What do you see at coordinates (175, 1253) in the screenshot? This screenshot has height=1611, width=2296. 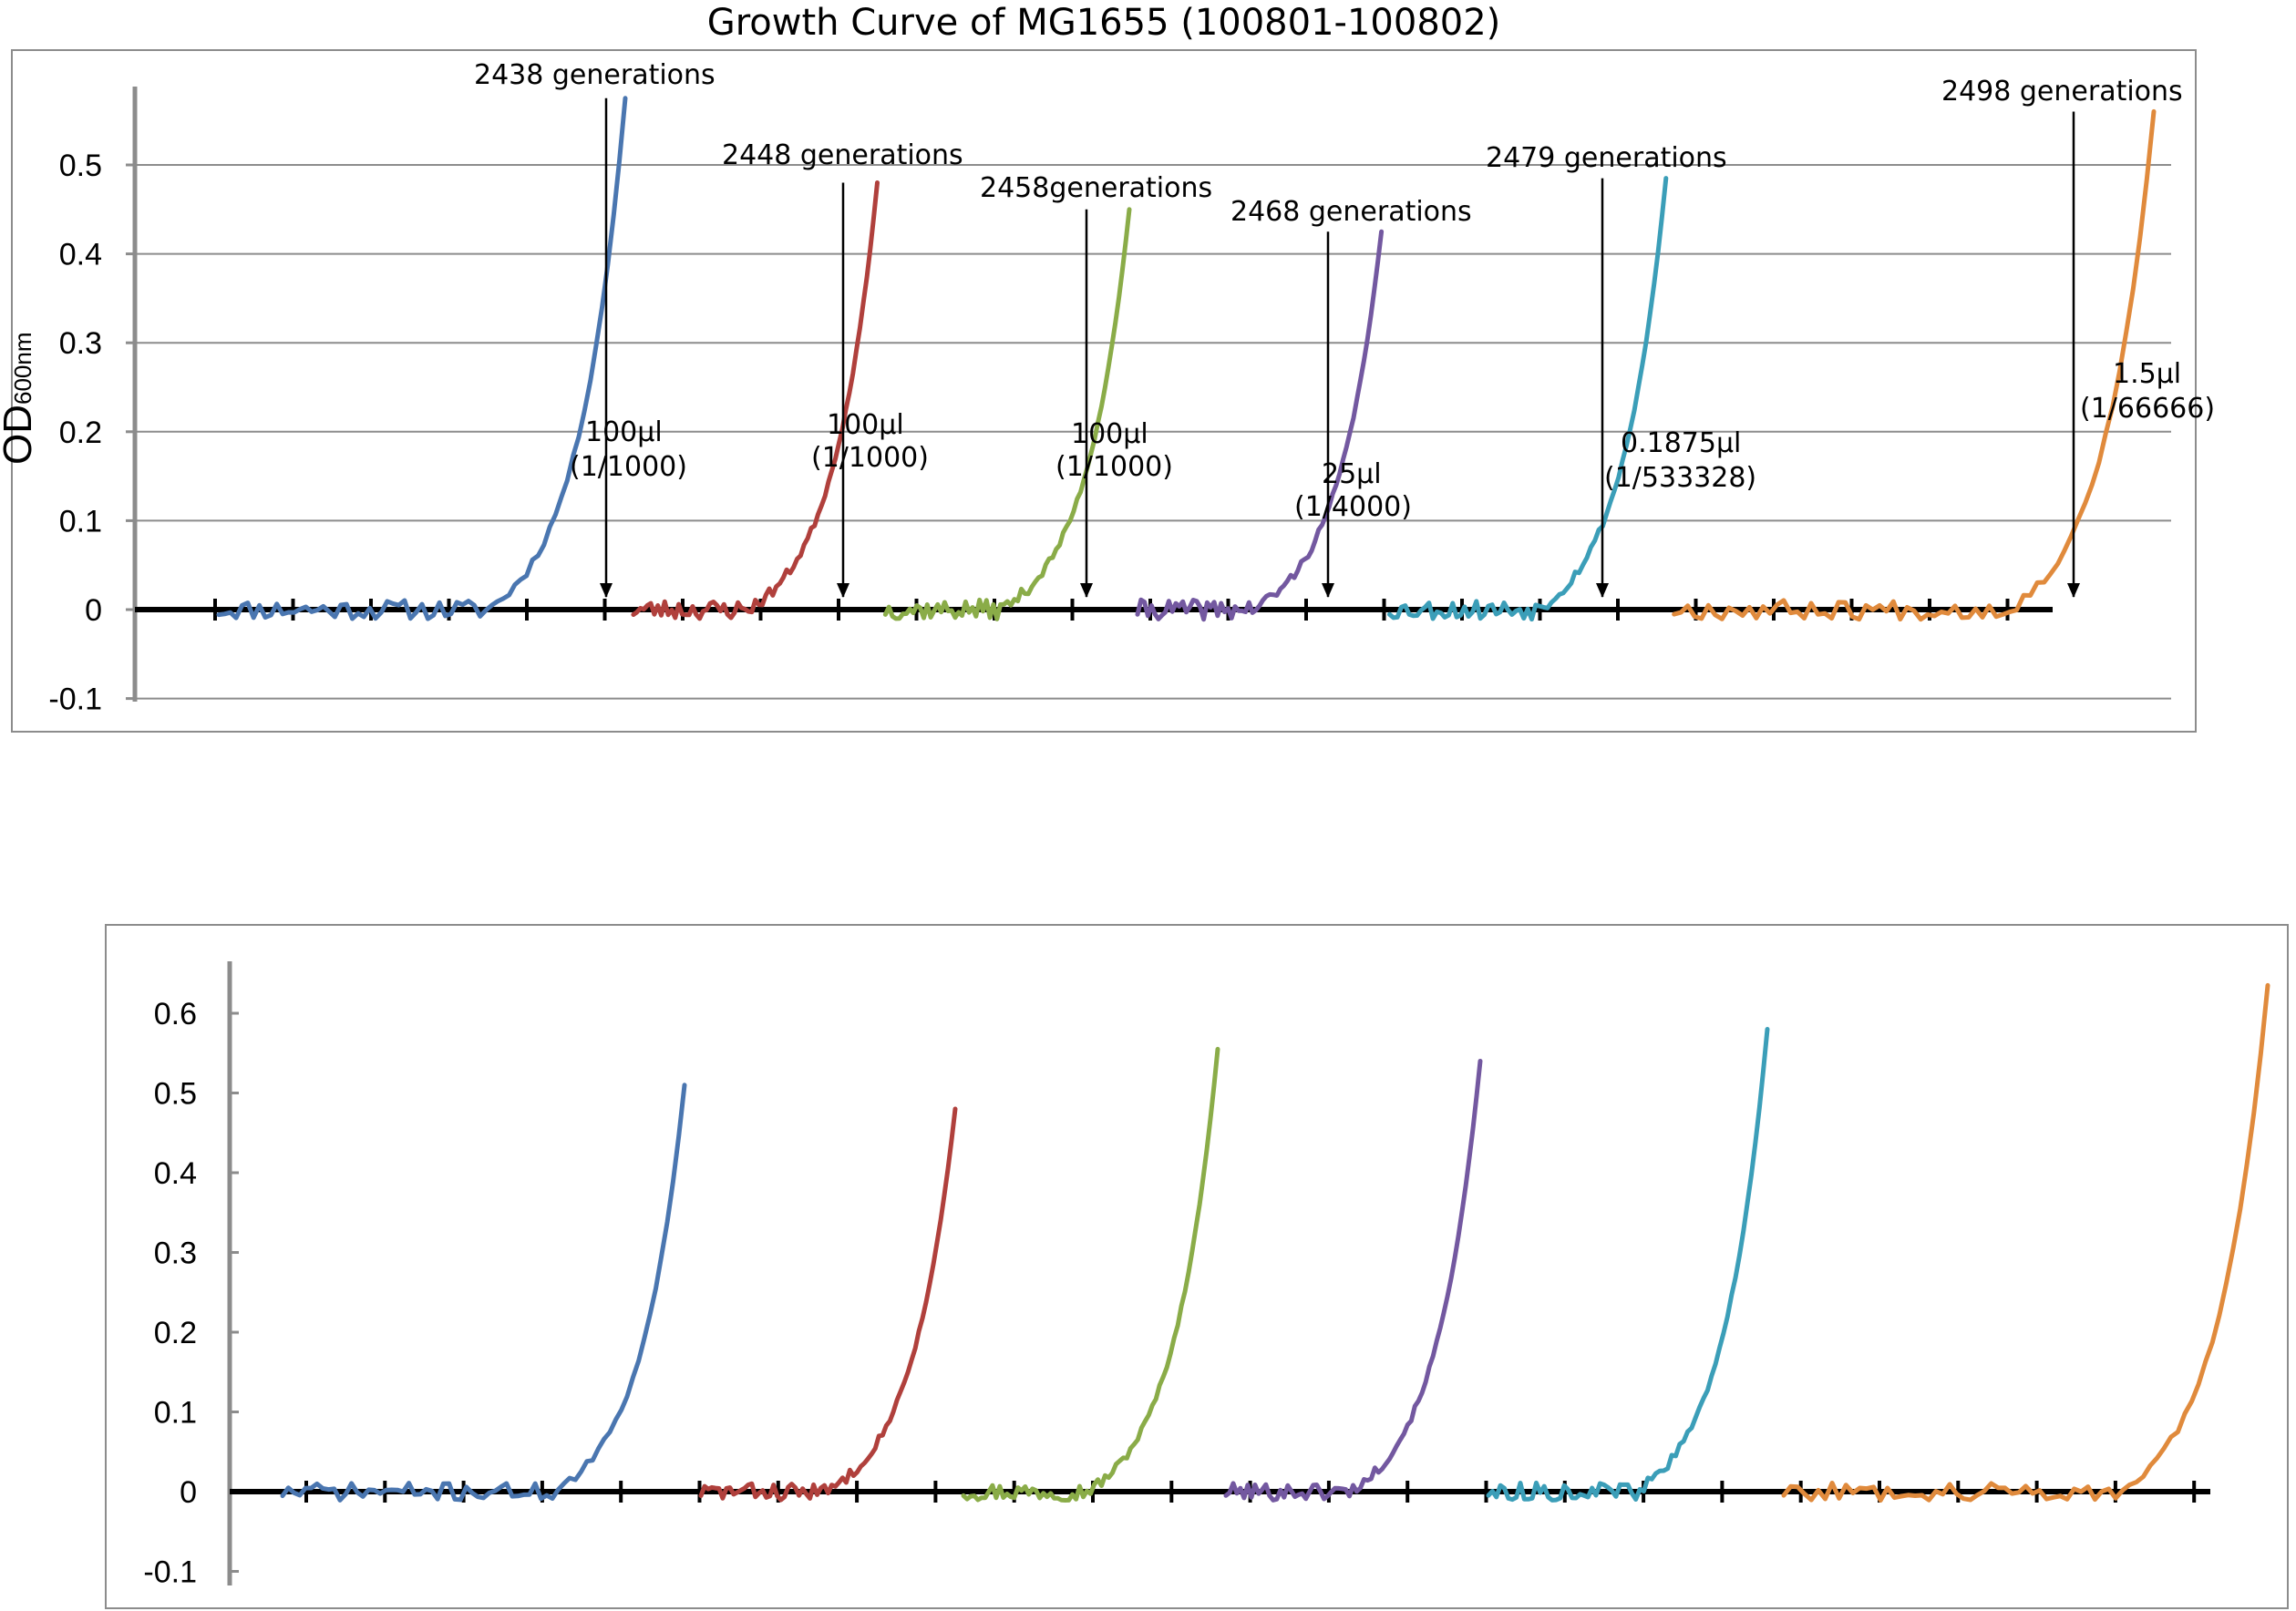 I see `bottom-y-tick-label-4: 0.3` at bounding box center [175, 1253].